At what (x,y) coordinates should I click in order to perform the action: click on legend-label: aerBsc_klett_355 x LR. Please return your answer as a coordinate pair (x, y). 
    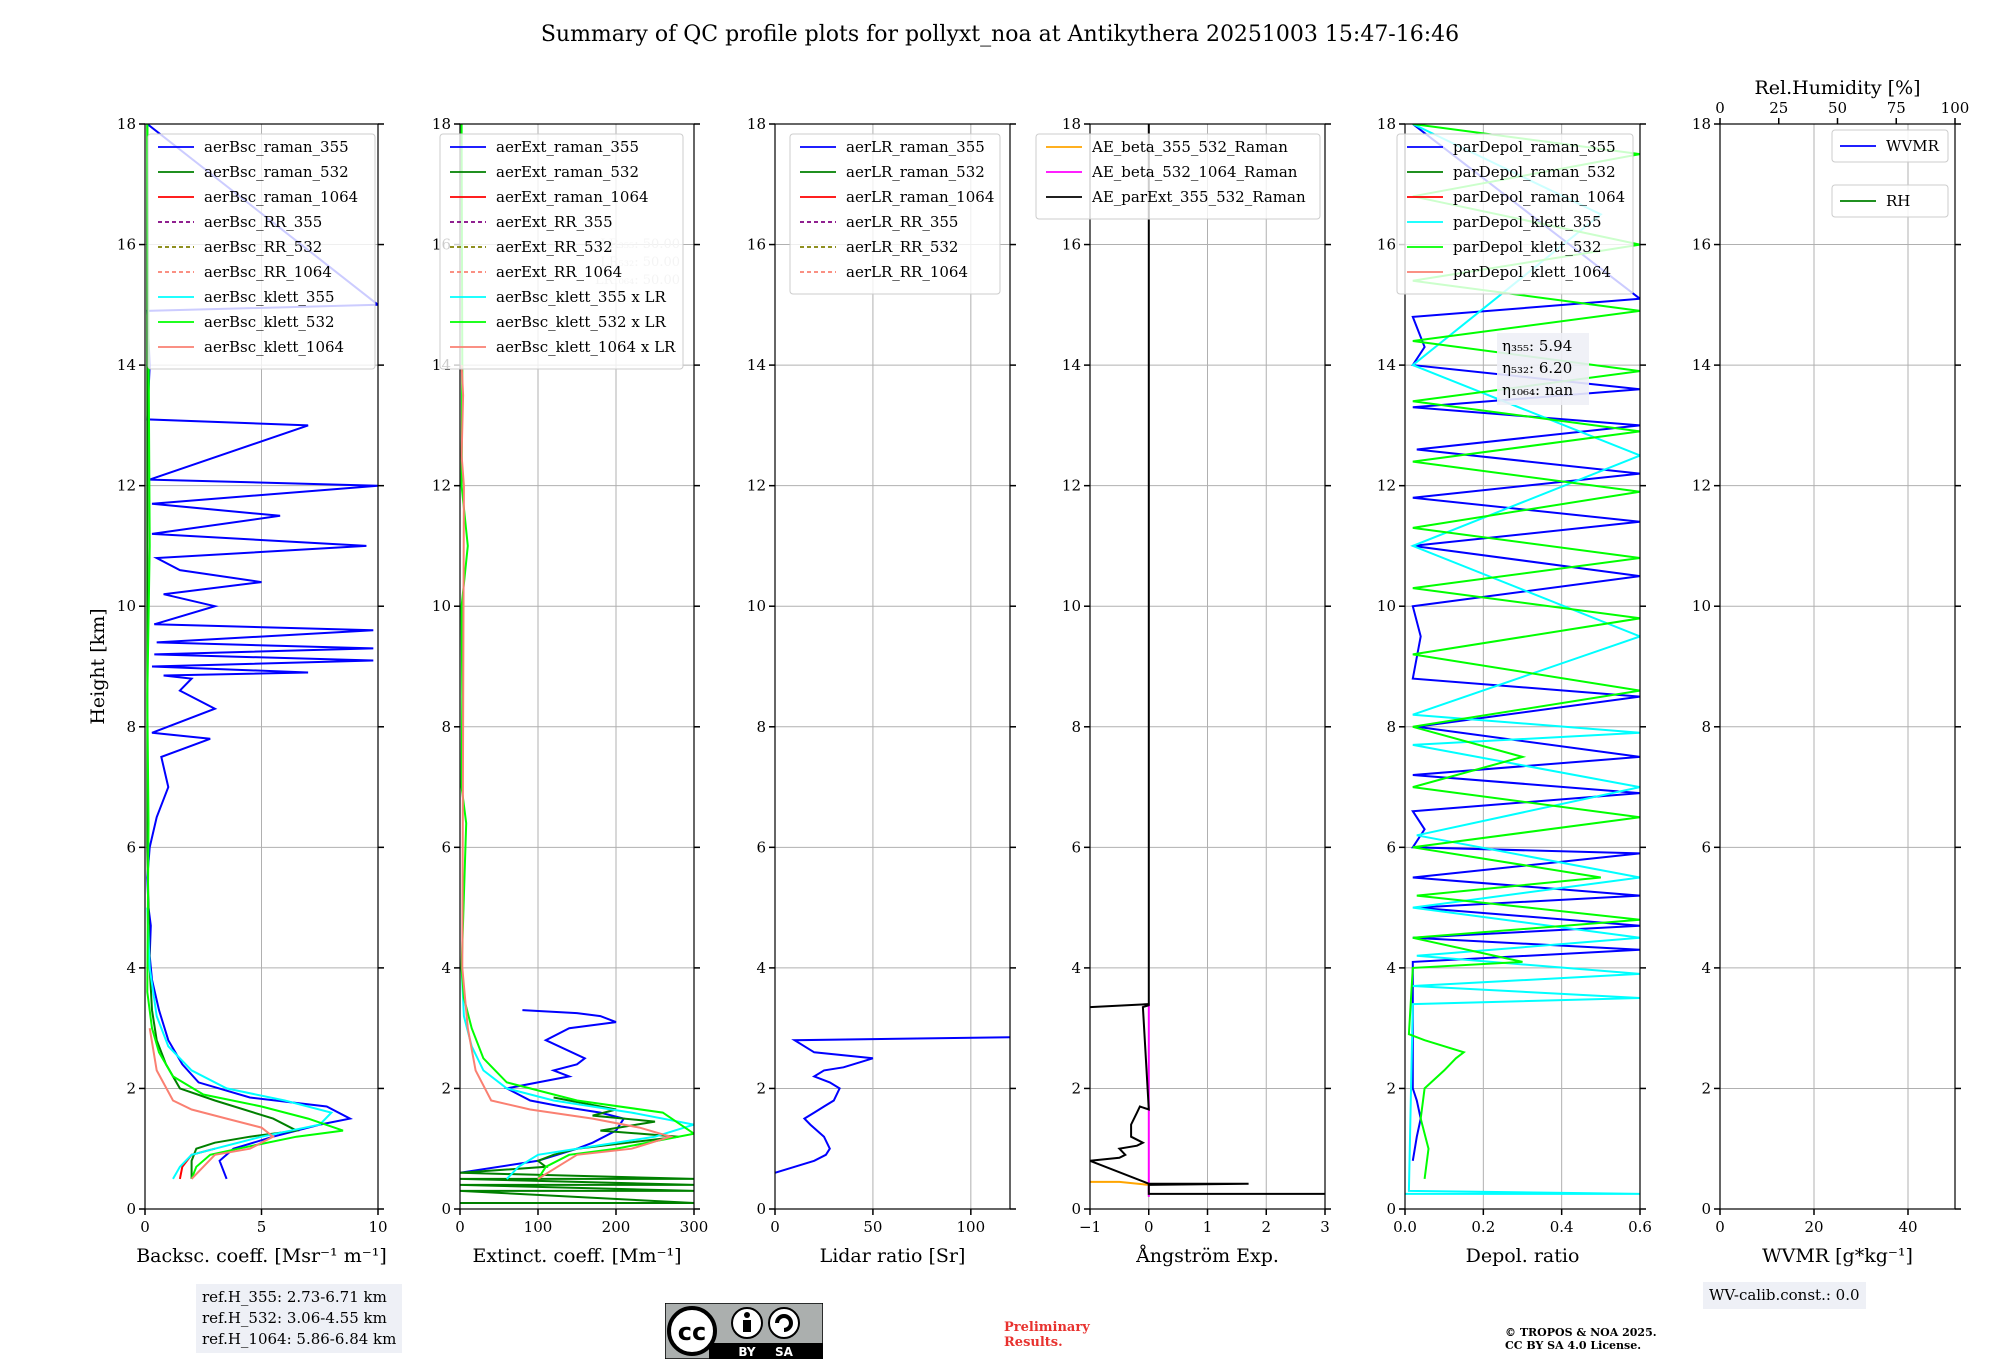
    Looking at the image, I should click on (581, 297).